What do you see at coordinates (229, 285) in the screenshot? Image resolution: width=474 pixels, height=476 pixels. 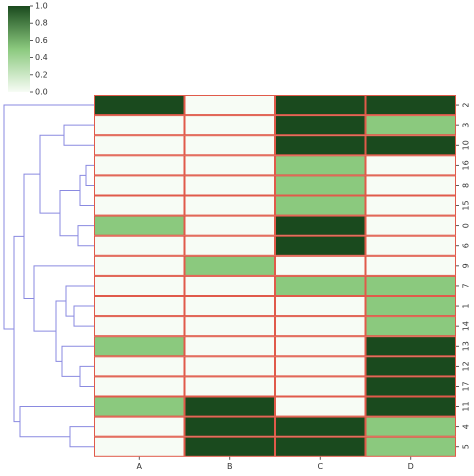 I see `heatmap-cell-7-B` at bounding box center [229, 285].